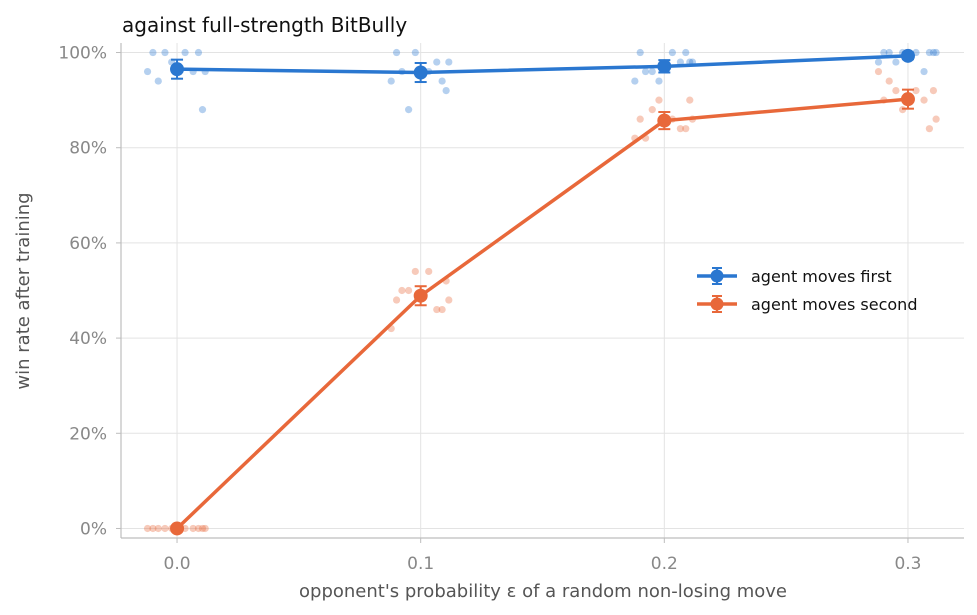  I want to click on chart-title: against full-strength BitBully, so click(264, 25).